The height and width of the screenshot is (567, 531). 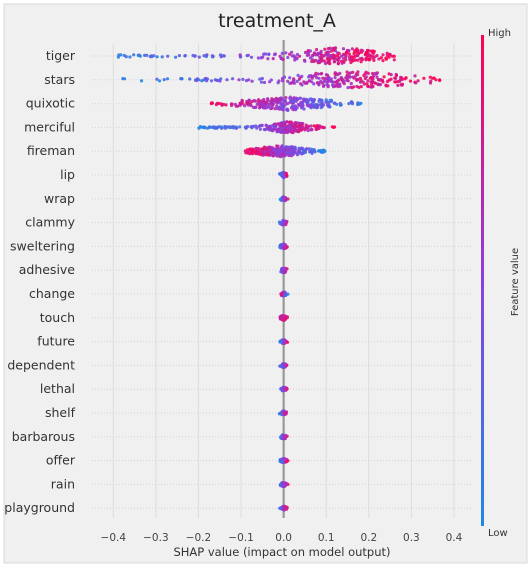 What do you see at coordinates (482, 280) in the screenshot?
I see `colorbar-gradient` at bounding box center [482, 280].